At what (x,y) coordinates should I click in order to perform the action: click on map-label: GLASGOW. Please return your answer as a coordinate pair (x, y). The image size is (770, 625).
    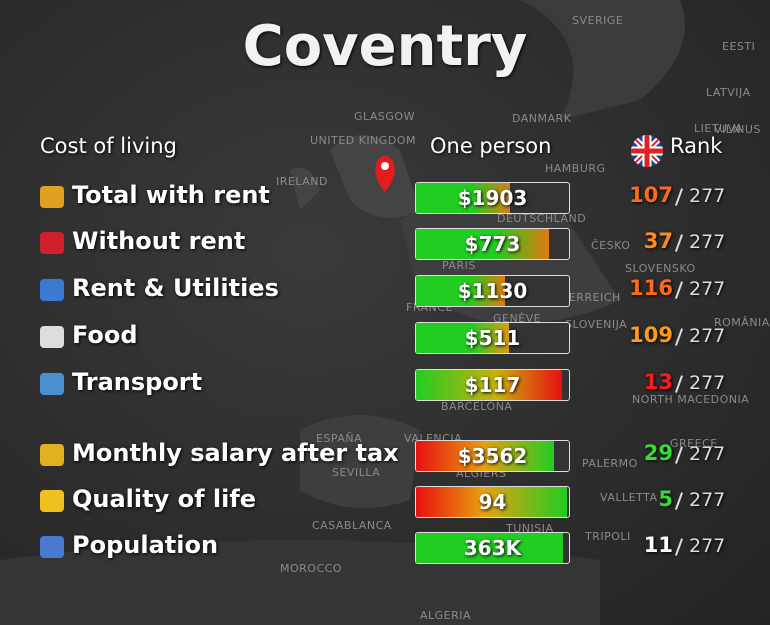
    Looking at the image, I should click on (384, 116).